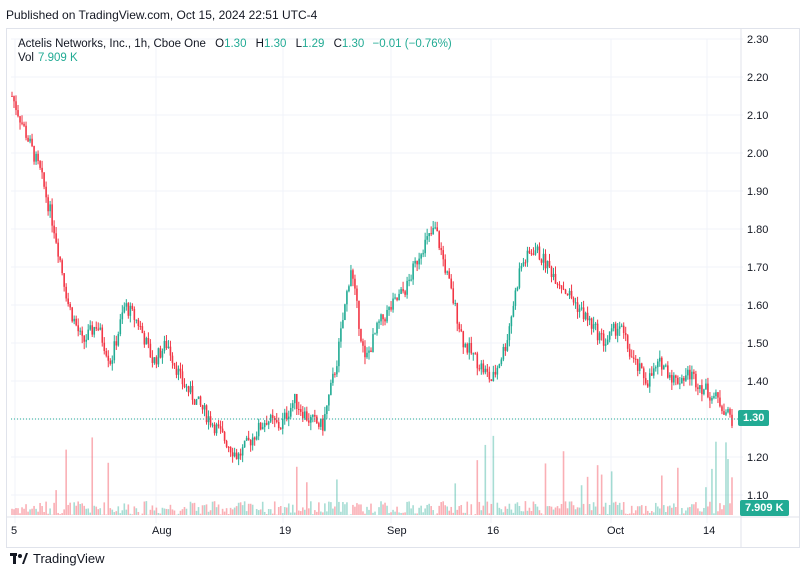 The width and height of the screenshot is (804, 578). I want to click on footer-brand: TradingView, so click(57, 558).